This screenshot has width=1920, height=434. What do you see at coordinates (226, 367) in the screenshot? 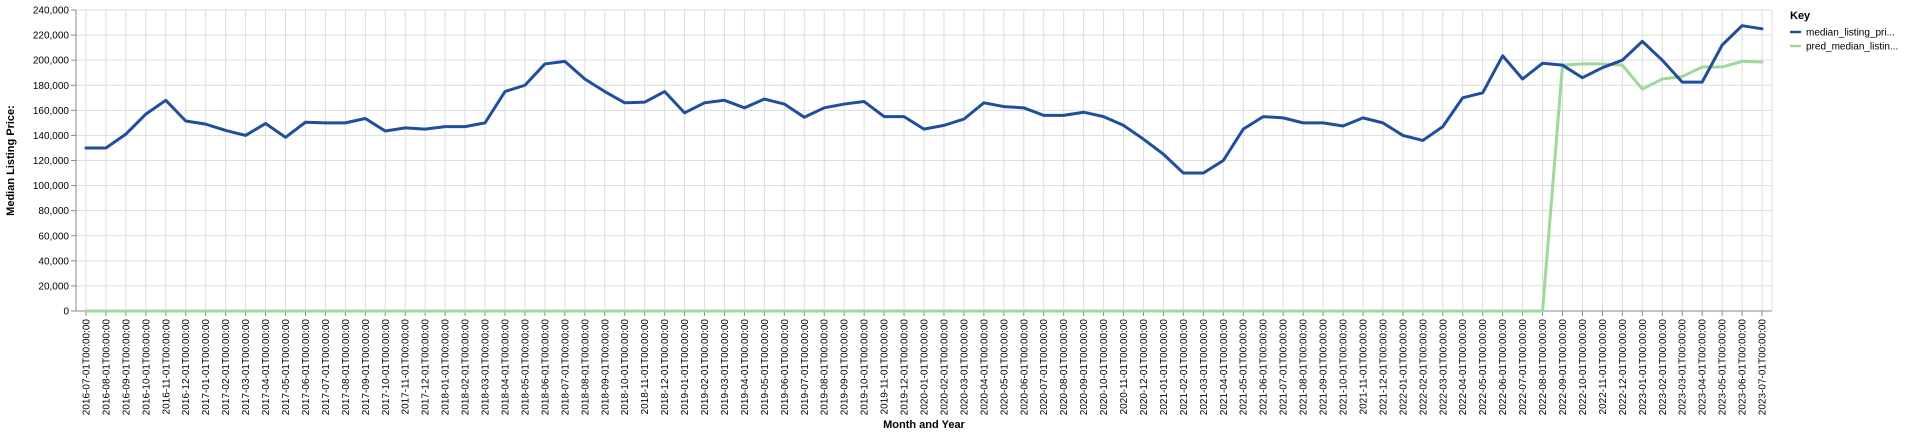
I see `x-tick-label: 2017-02-01T00:00:00` at bounding box center [226, 367].